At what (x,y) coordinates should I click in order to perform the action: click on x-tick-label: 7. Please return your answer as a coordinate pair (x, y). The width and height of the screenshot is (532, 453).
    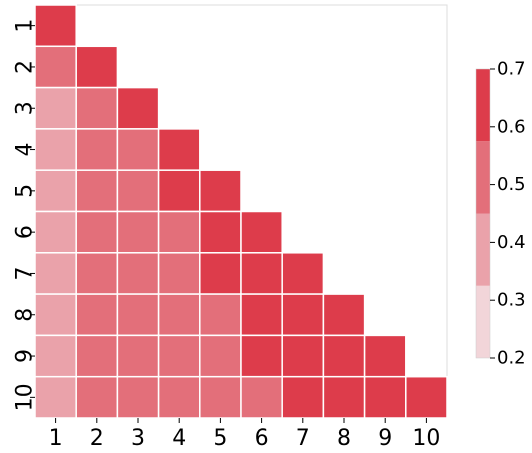
    Looking at the image, I should click on (303, 438).